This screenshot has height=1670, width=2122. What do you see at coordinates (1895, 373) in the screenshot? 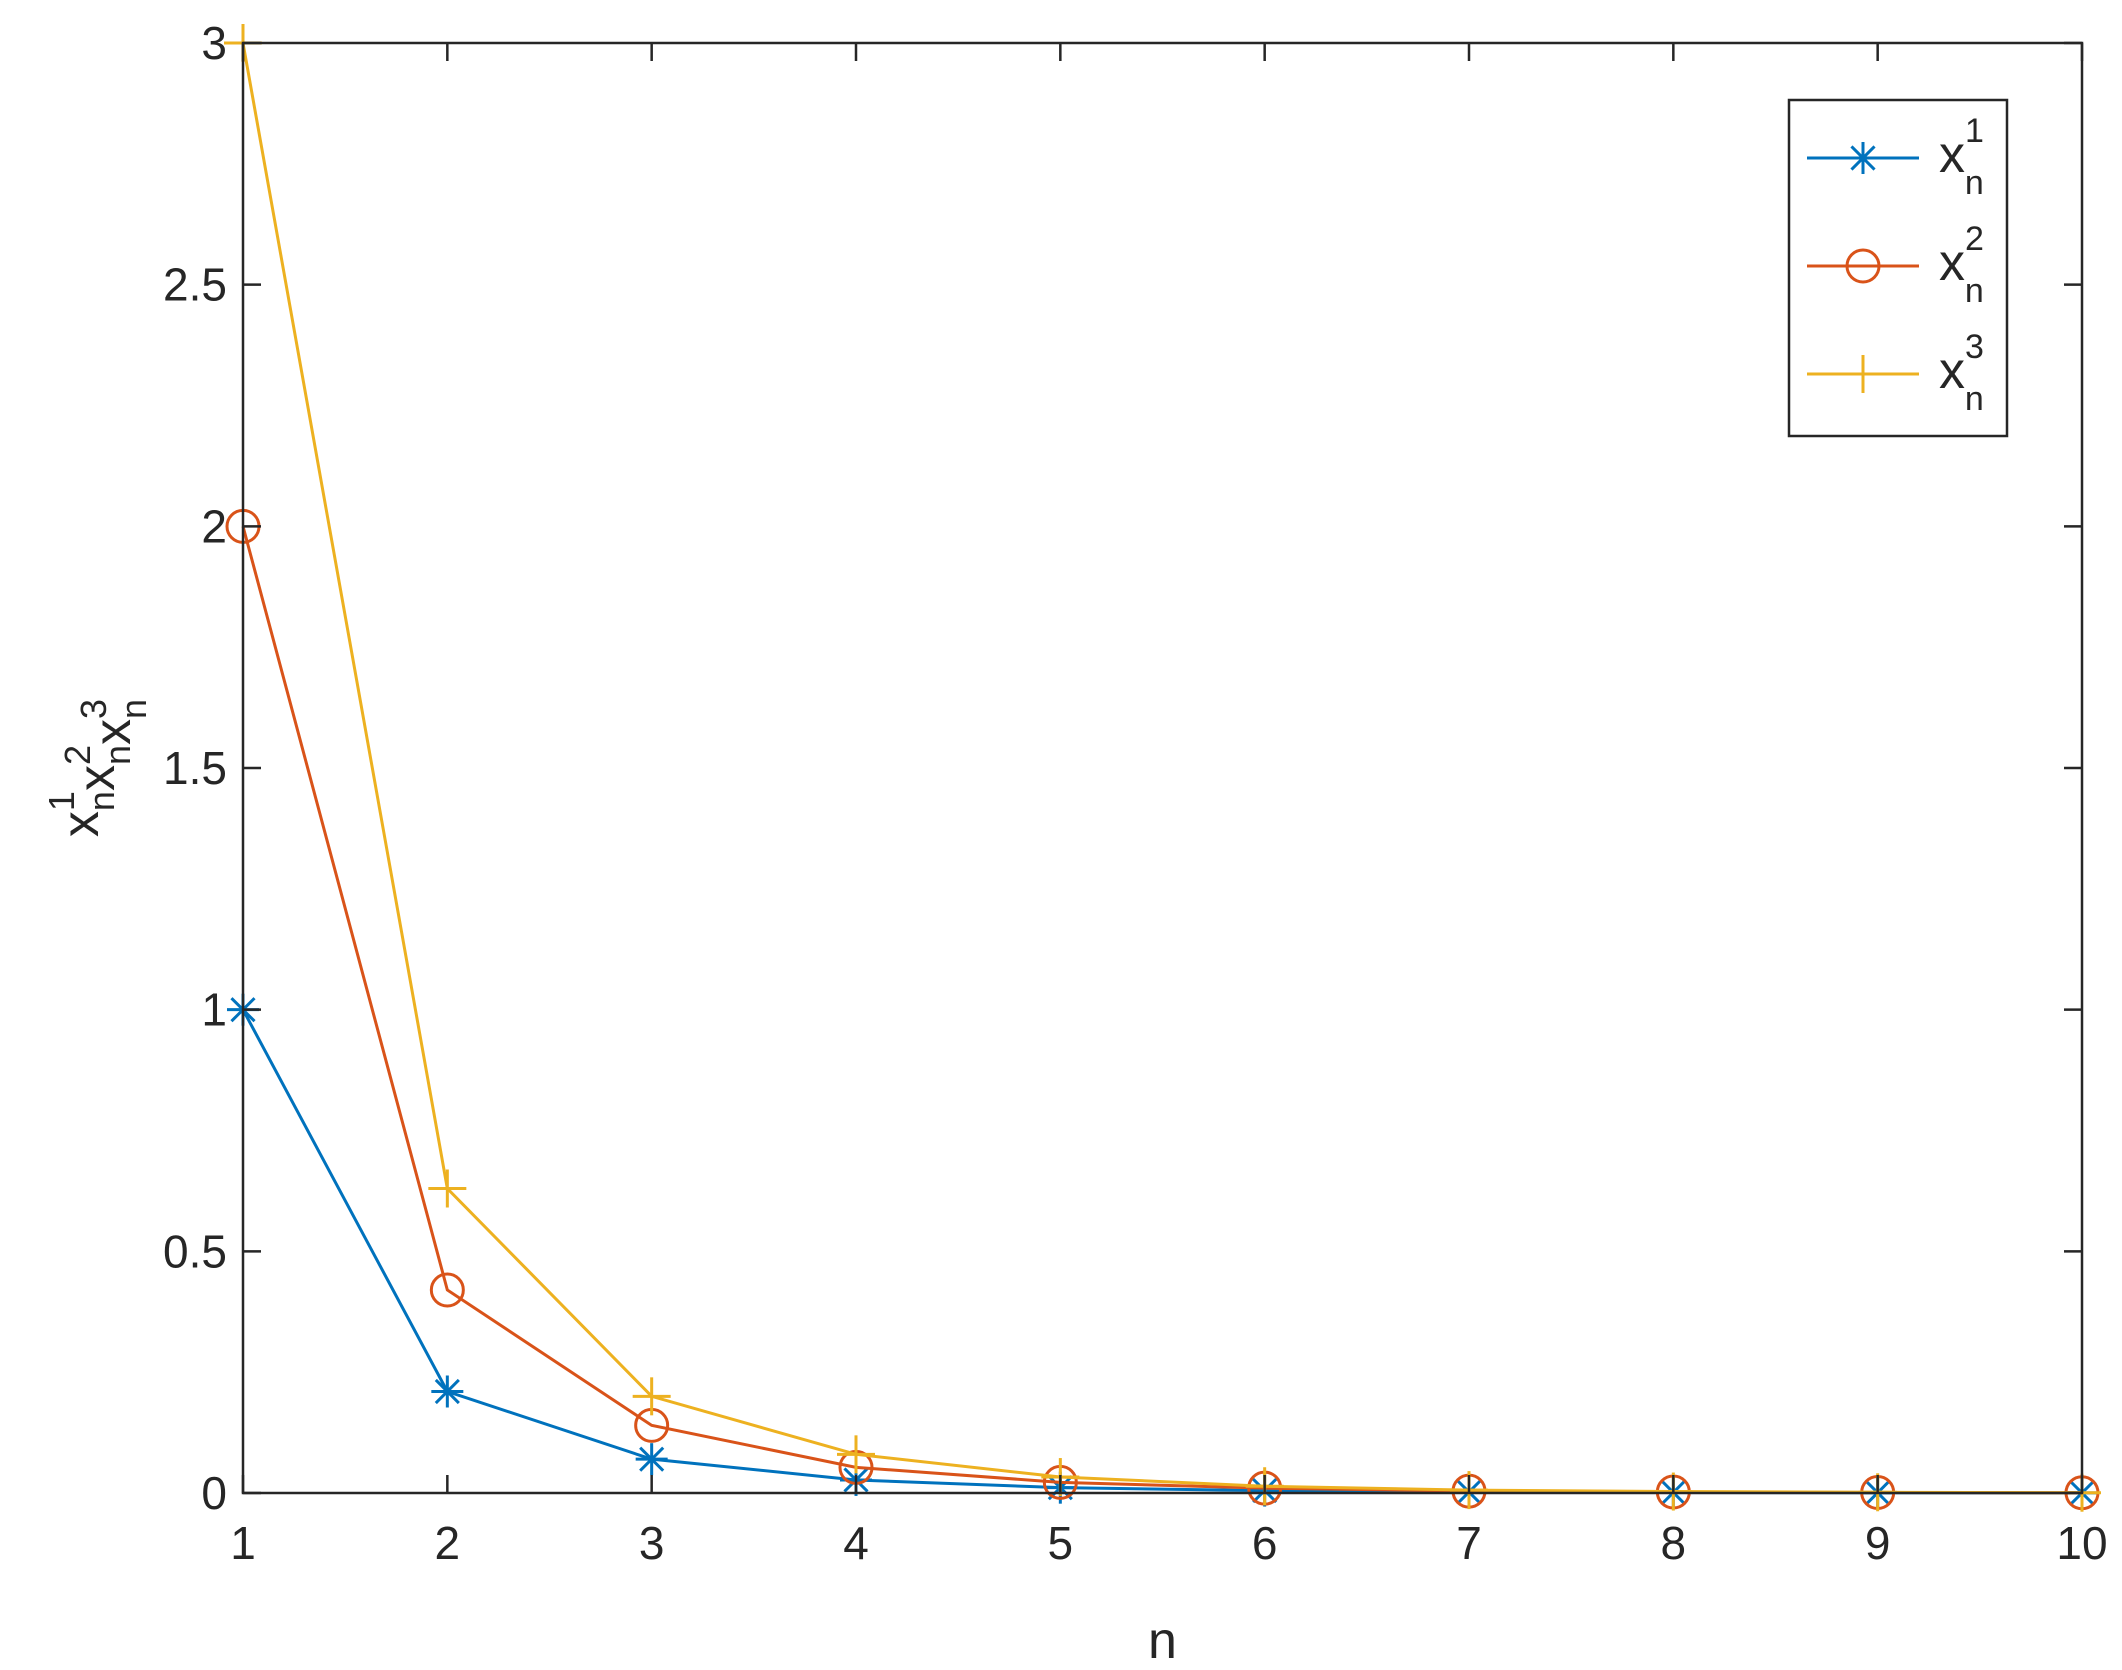
I see `legend-entry-3: x3 n` at bounding box center [1895, 373].